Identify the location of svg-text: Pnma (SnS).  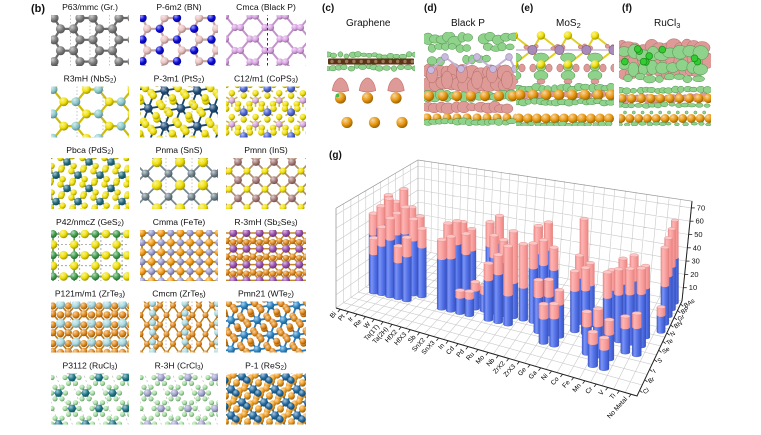
(179, 150).